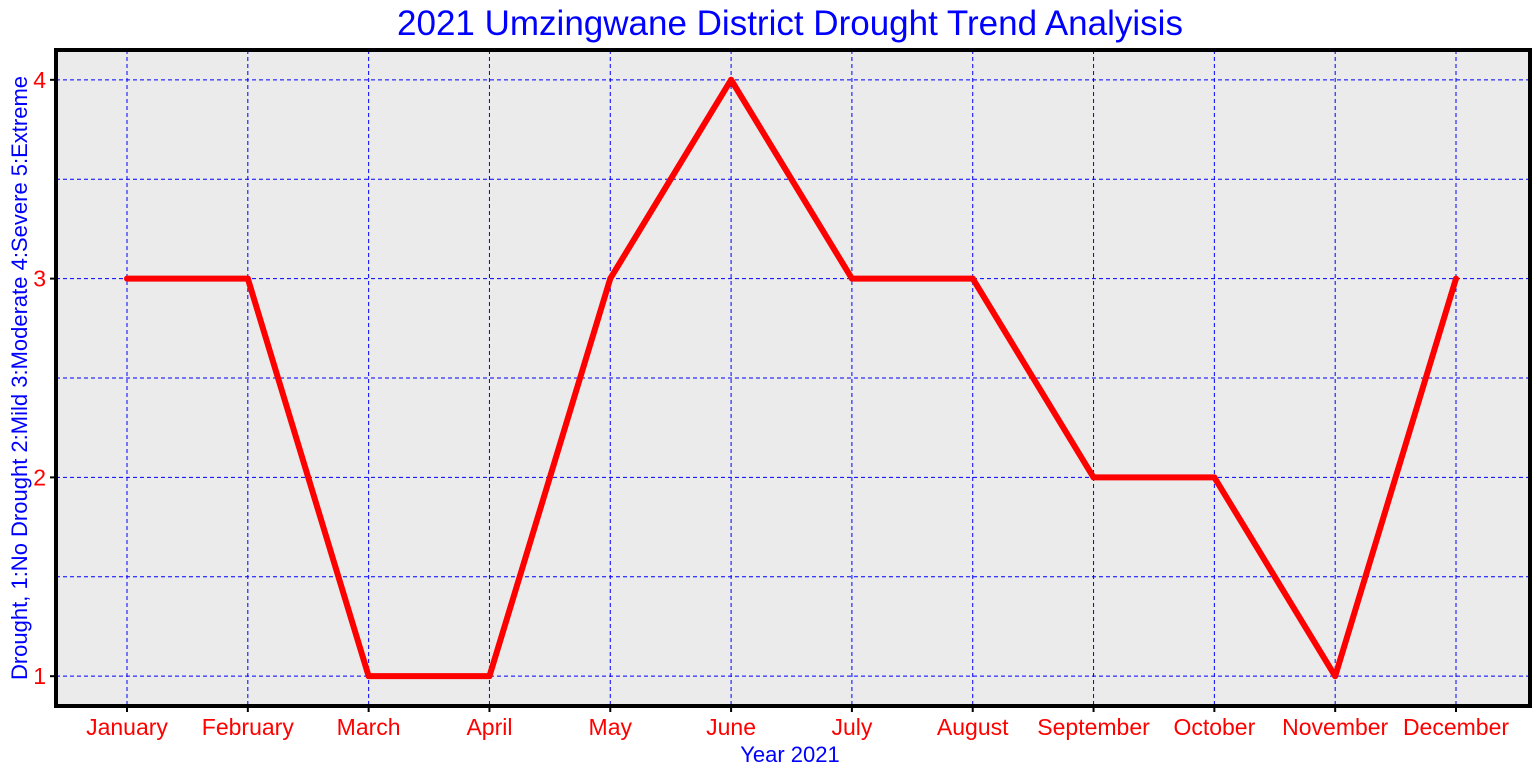 Image resolution: width=1536 pixels, height=773 pixels. Describe the element at coordinates (44, 378) in the screenshot. I see `y-tick-labels: 1 2 3 4` at that location.